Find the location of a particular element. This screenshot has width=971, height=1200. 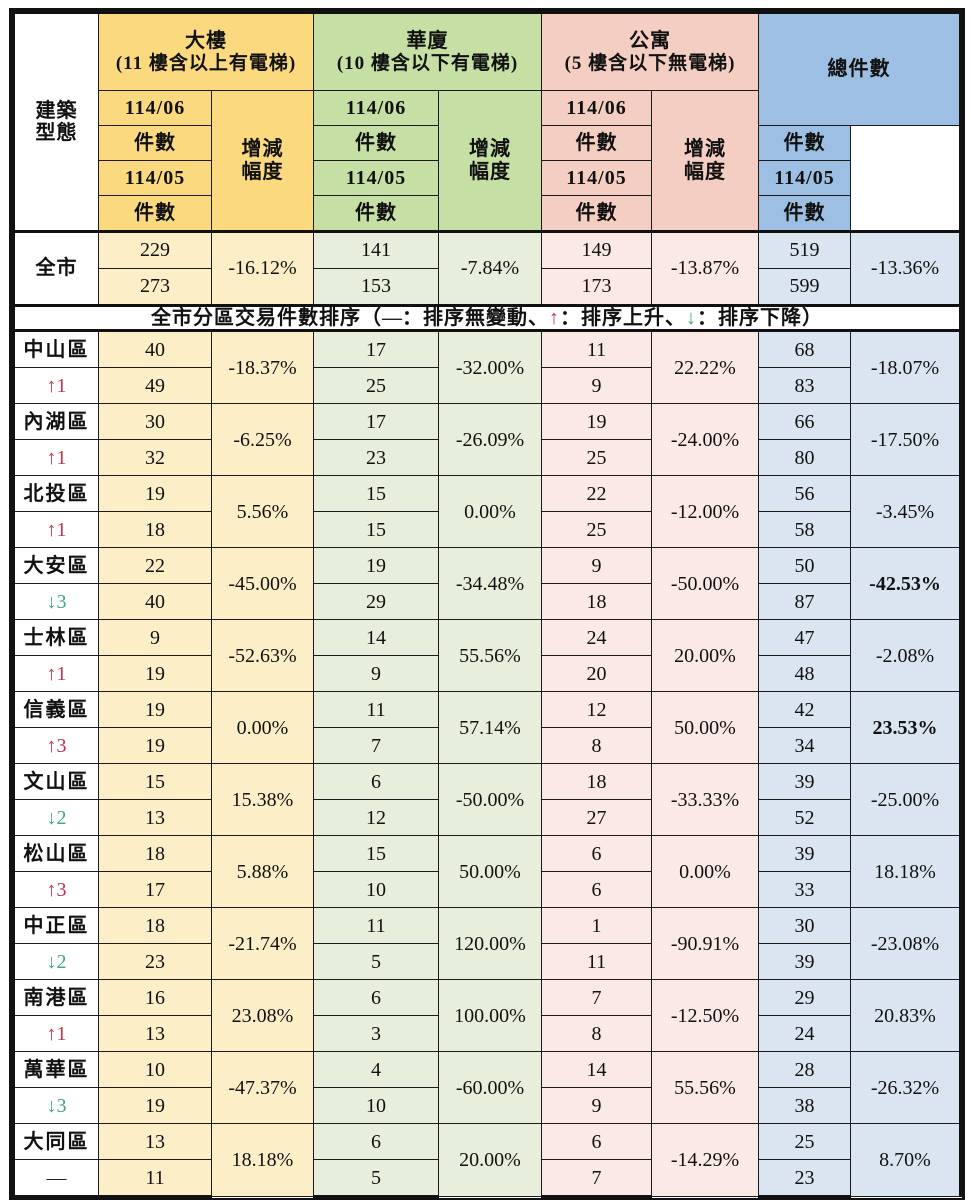

district-name: 大安區 is located at coordinates (55, 566).